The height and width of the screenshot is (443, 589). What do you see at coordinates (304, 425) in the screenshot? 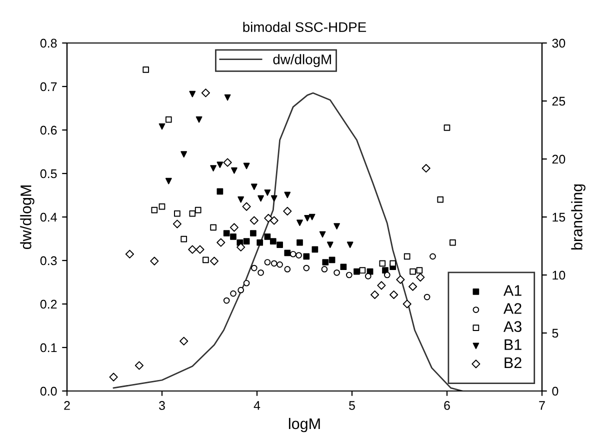
I see `x-axis-title: logM` at bounding box center [304, 425].